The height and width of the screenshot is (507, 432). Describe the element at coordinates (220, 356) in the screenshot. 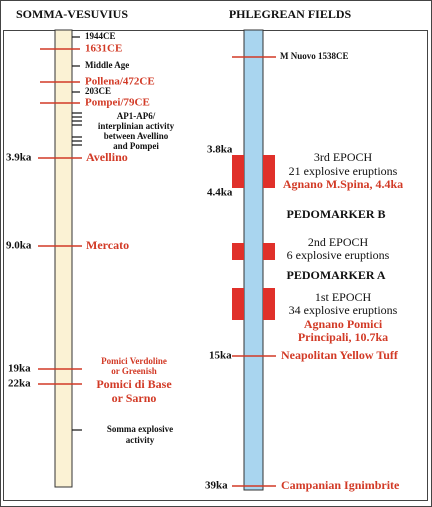

I see `age-label: 15ka` at that location.